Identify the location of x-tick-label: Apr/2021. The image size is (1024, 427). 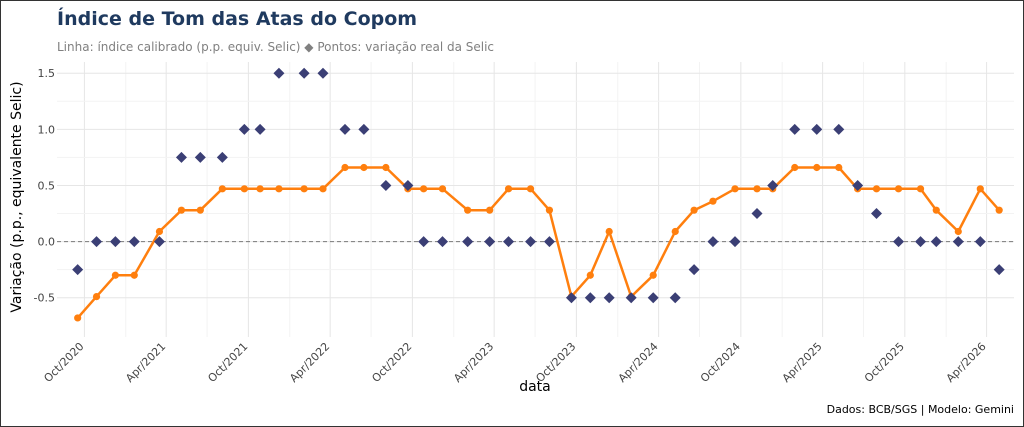
(145, 362).